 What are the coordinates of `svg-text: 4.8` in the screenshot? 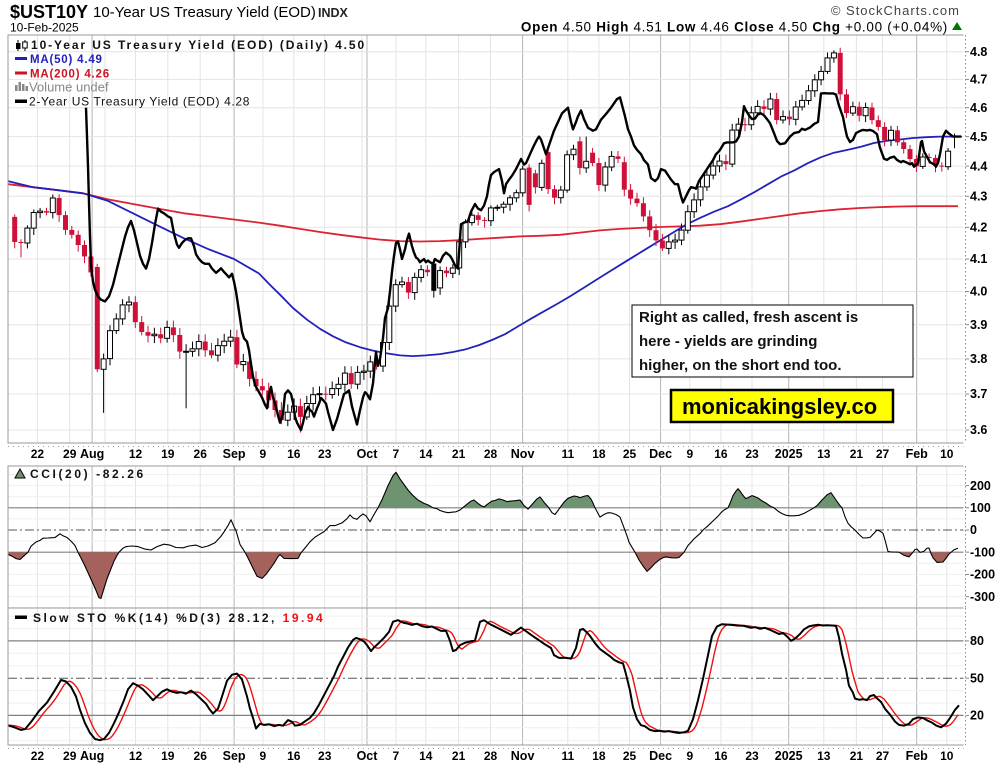 It's located at (978, 52).